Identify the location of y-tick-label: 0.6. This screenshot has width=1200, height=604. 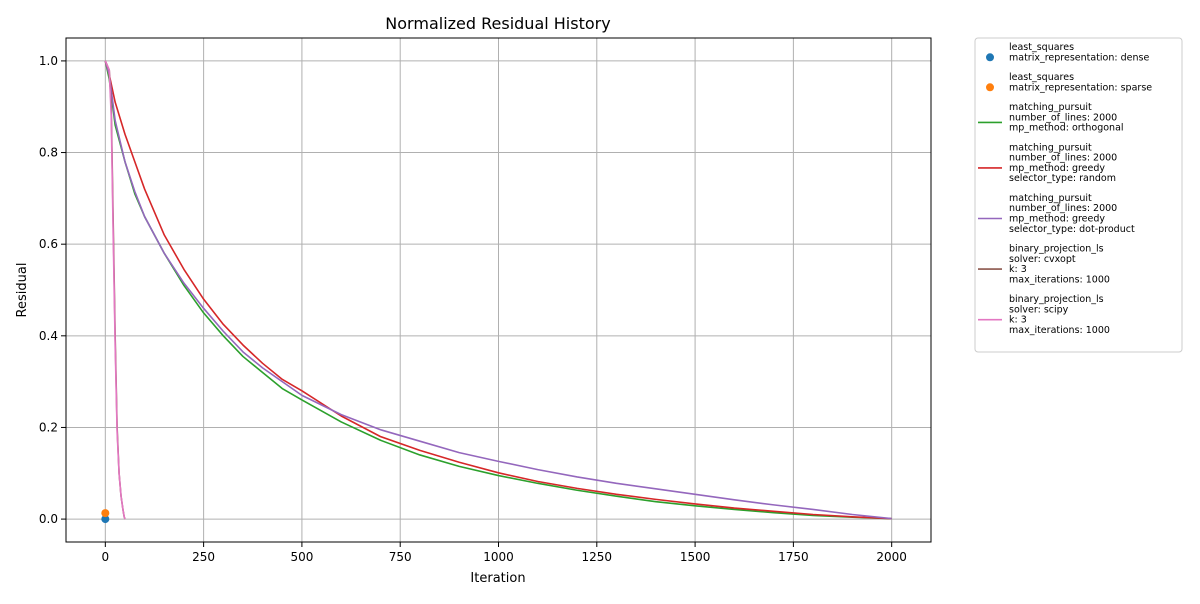
(48, 244).